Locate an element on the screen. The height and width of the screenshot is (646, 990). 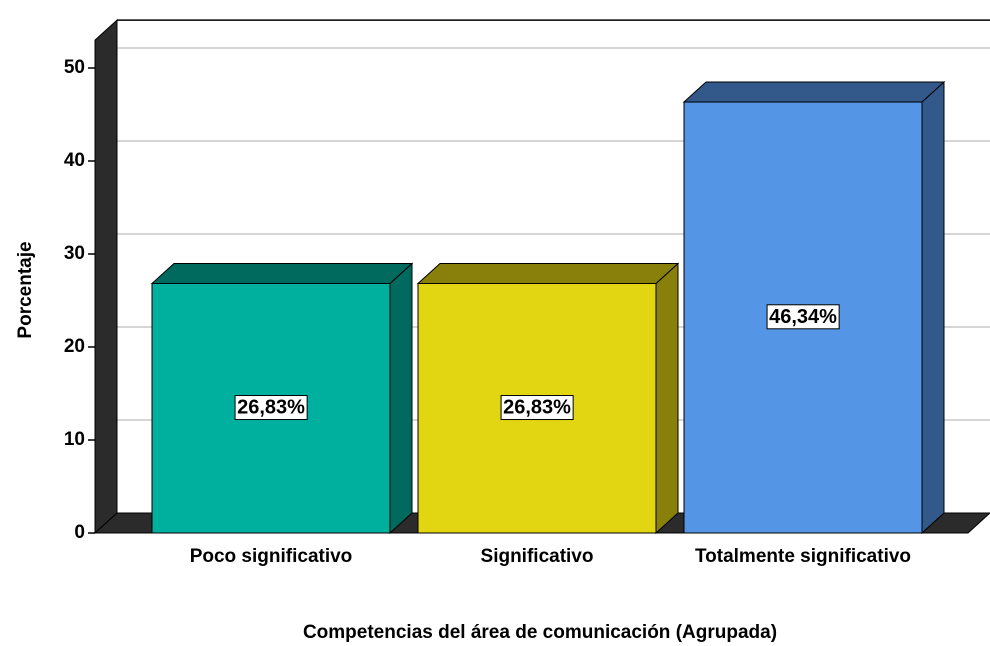
left-wall is located at coordinates (106, 276).